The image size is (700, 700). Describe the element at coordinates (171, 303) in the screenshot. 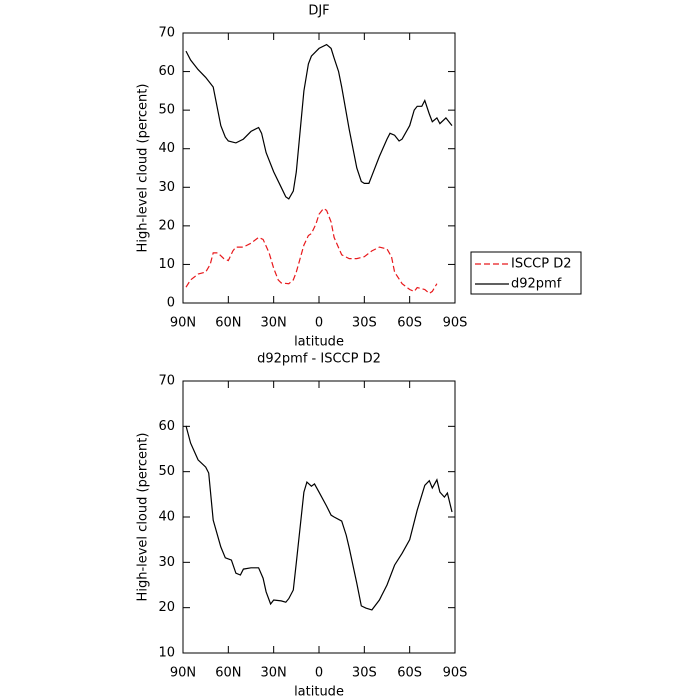

I see `y-tick-label: 0` at that location.